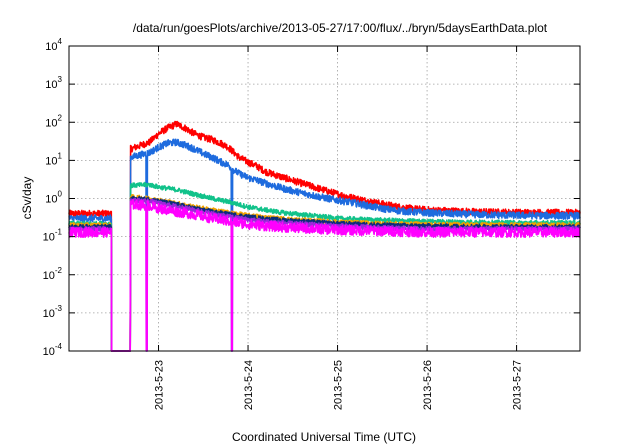 This screenshot has height=448, width=640. Describe the element at coordinates (324, 437) in the screenshot. I see `x-axis-label: Coordinated Universal Time (UTC)` at that location.